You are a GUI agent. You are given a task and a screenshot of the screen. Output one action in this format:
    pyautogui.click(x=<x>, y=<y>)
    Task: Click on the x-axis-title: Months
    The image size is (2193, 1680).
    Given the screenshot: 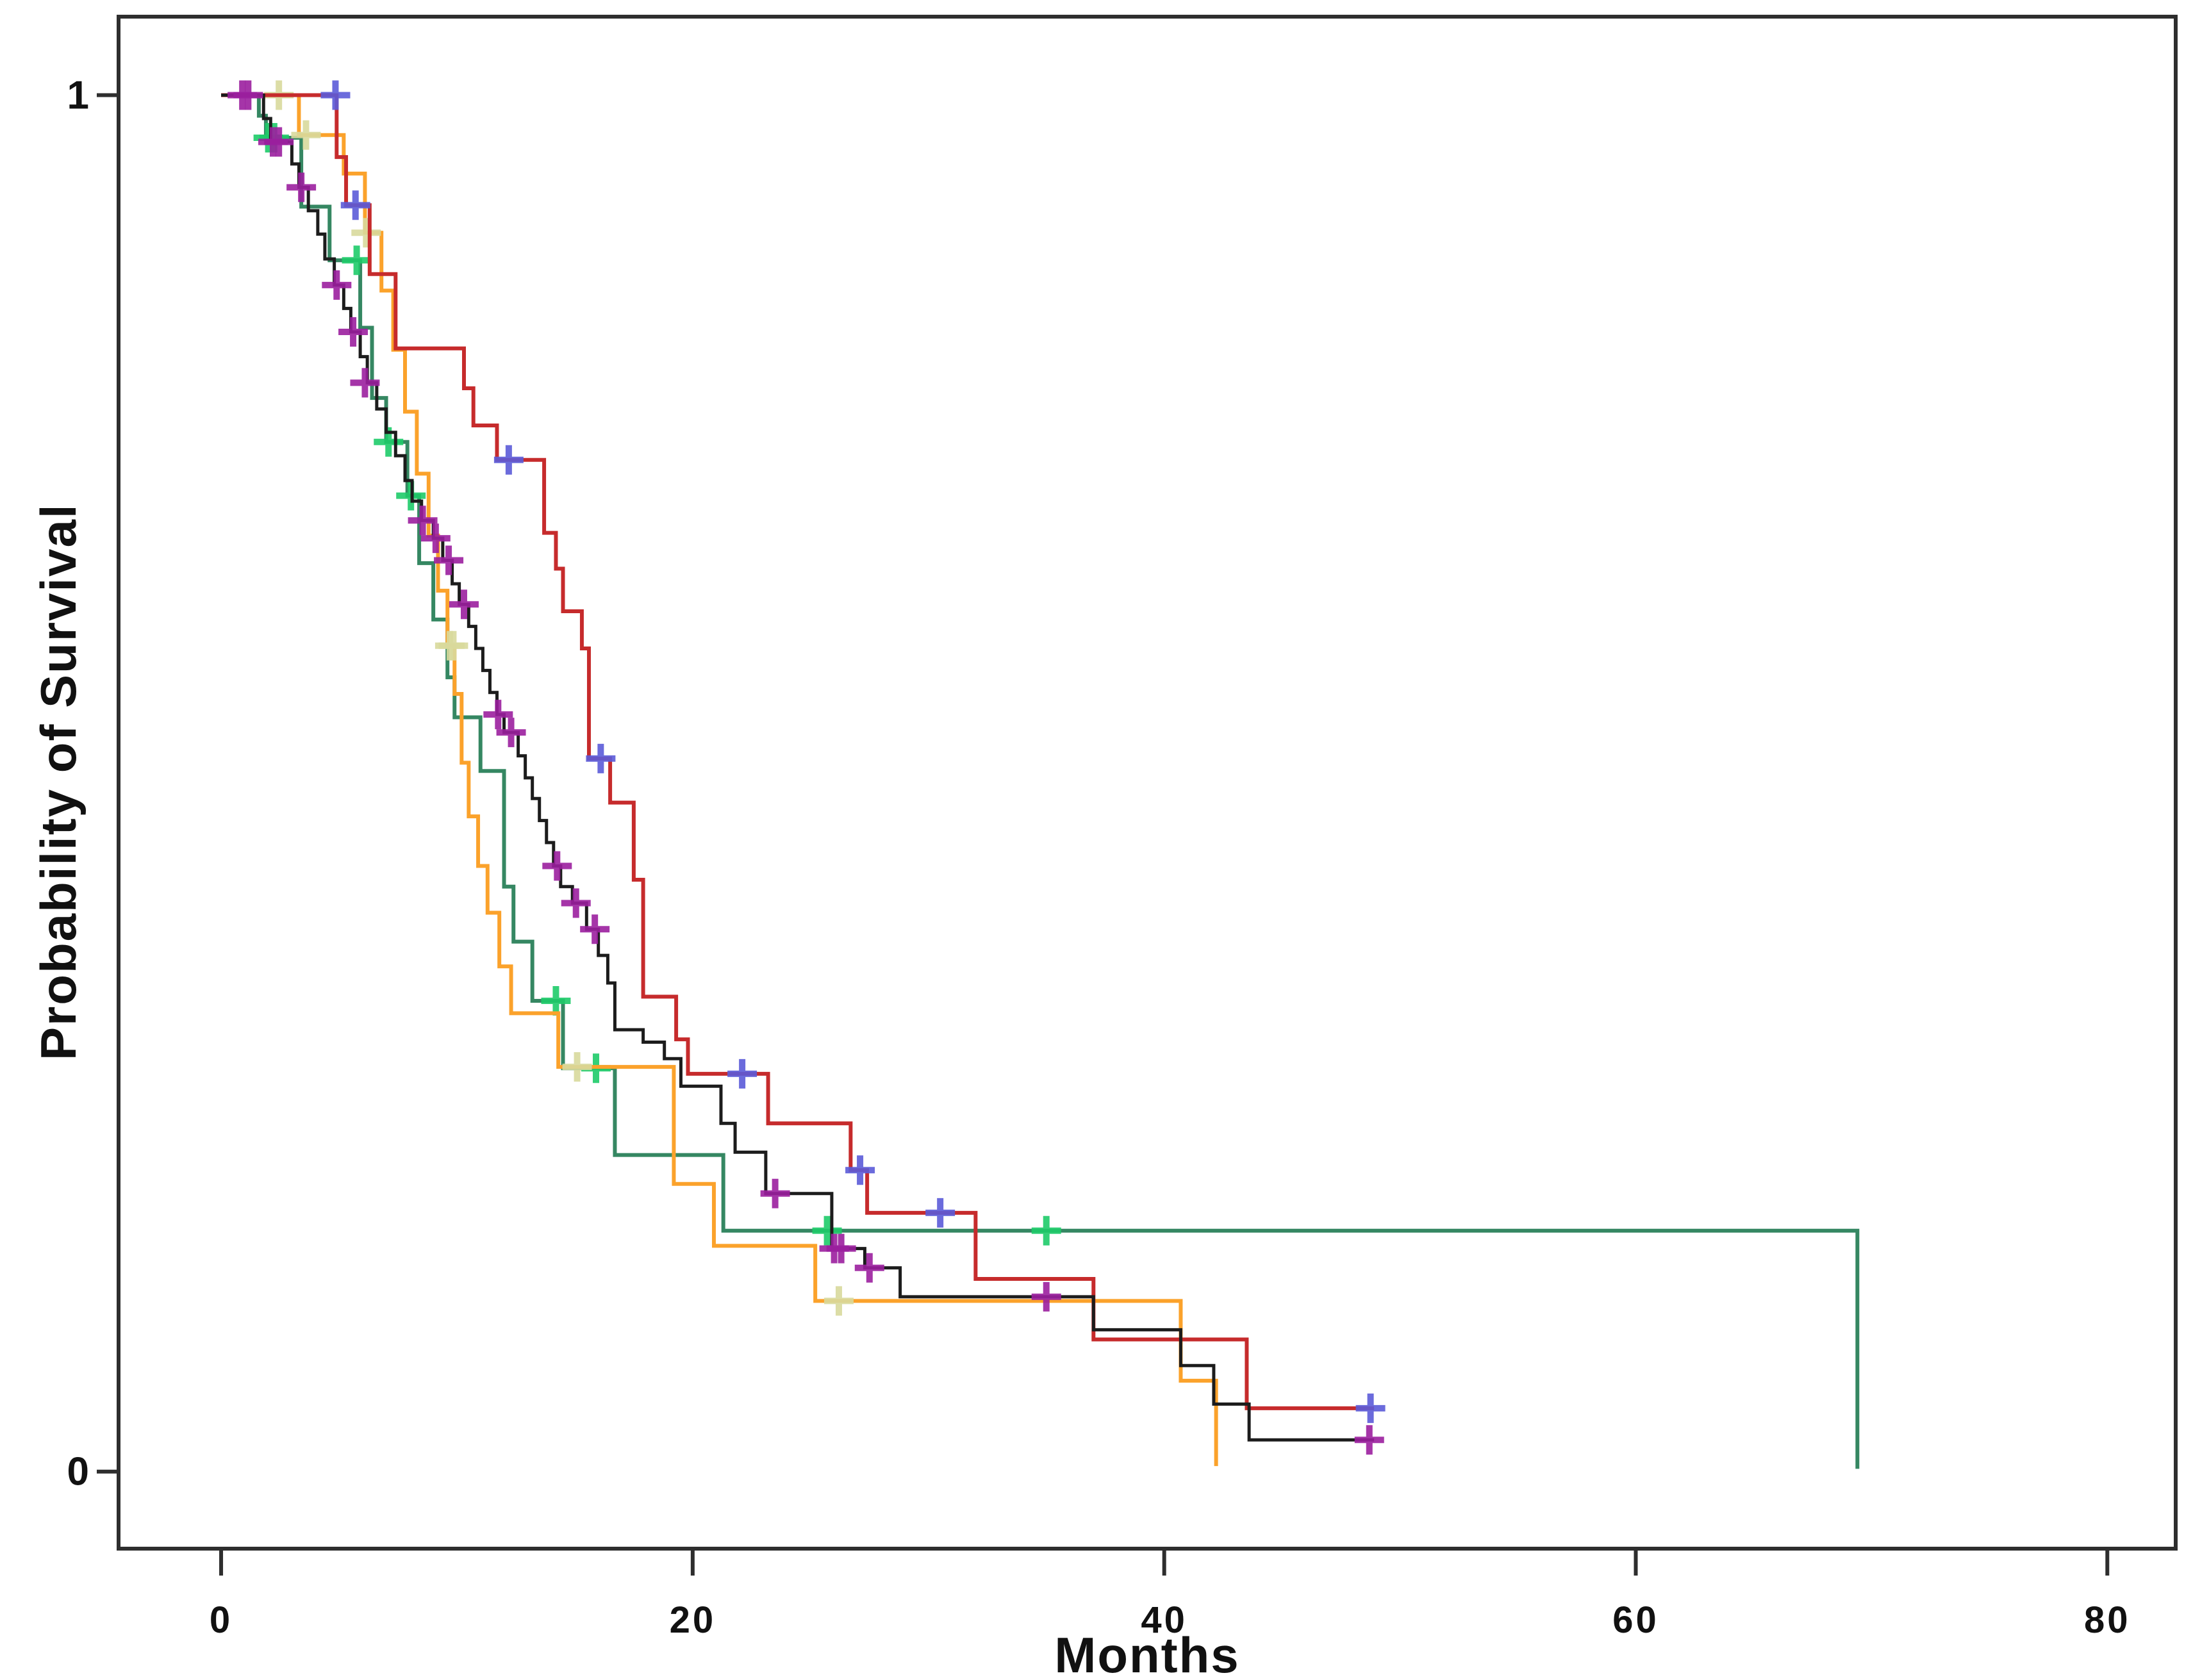 What is the action you would take?
    pyautogui.click(x=1147, y=1654)
    